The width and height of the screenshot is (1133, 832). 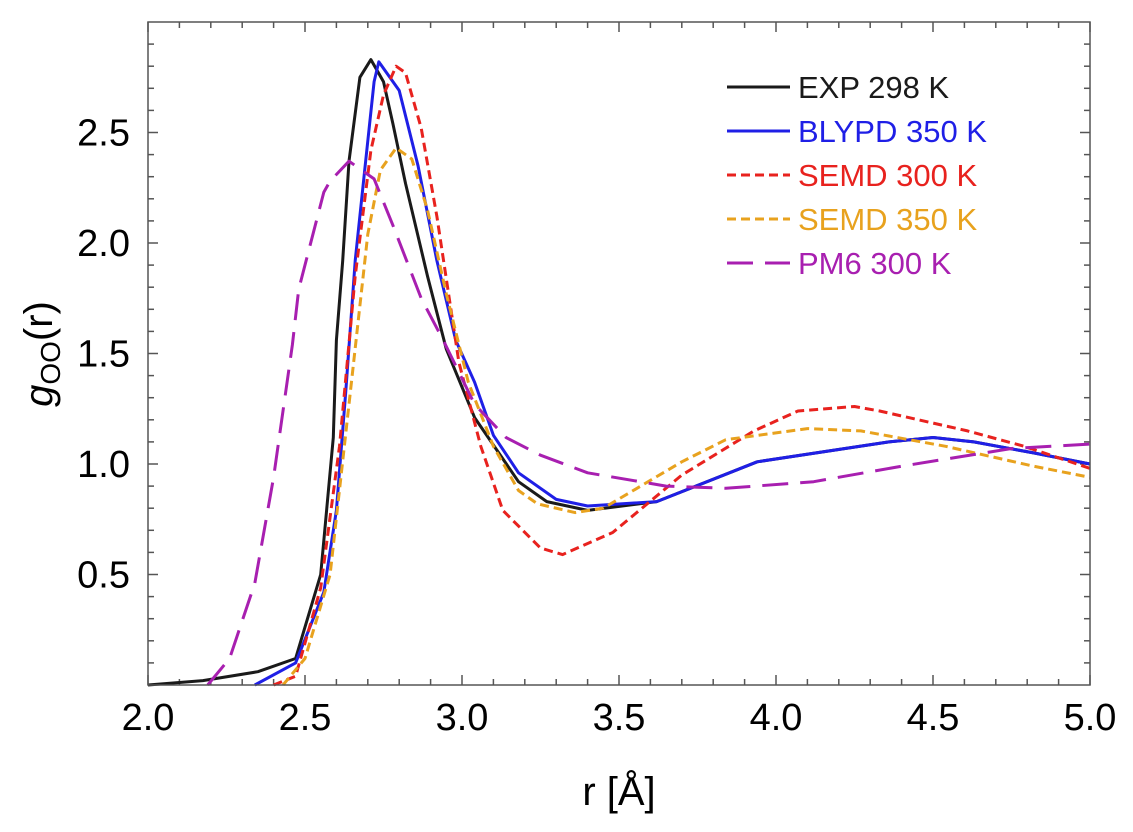 What do you see at coordinates (873, 87) in the screenshot?
I see `legend-label: EXP 298 K` at bounding box center [873, 87].